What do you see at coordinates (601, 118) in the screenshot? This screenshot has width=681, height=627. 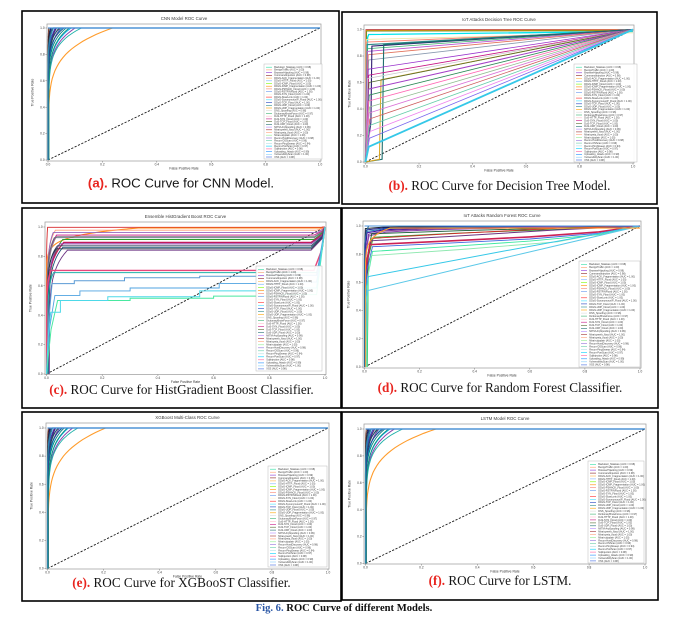 I see `svg-text: DoS-HTTP_Flood (AUC = 1.00)` at bounding box center [601, 118].